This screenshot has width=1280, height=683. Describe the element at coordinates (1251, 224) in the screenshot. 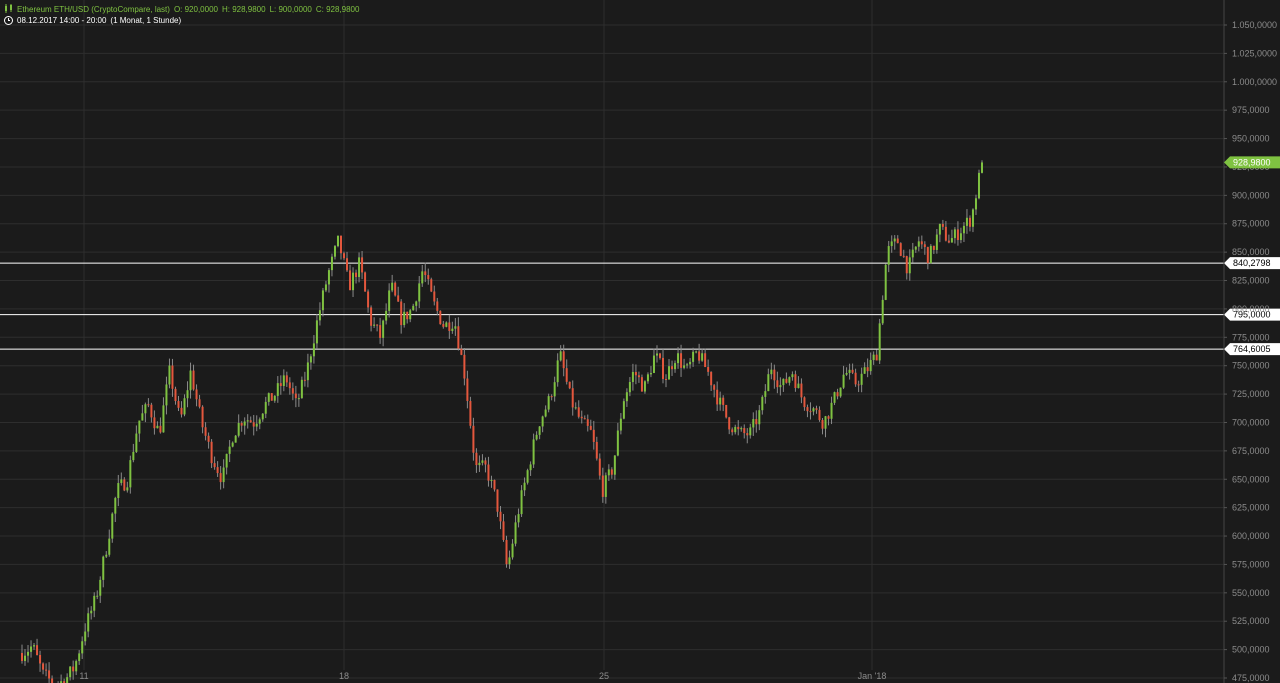

I see `y-tick-label: 875,0000` at that location.